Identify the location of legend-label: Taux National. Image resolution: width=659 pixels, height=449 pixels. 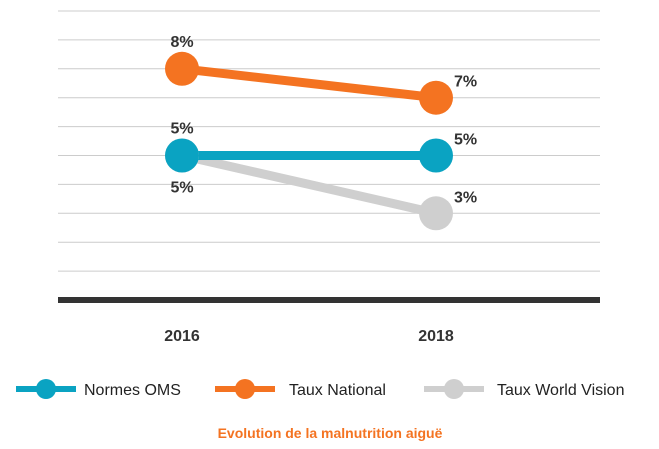
(337, 390).